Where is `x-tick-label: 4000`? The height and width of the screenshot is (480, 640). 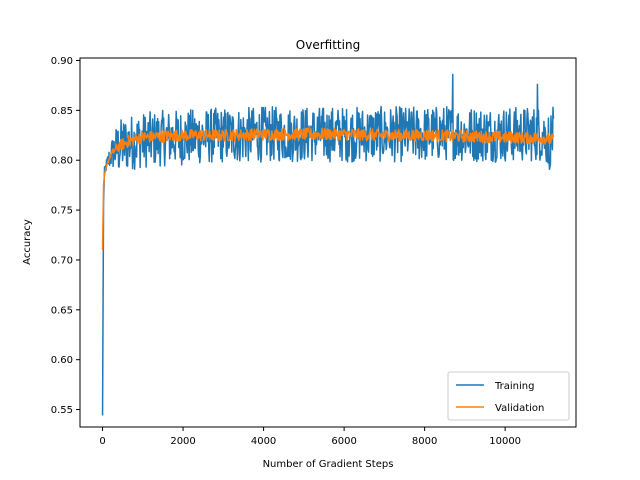
x-tick-label: 4000 is located at coordinates (263, 441).